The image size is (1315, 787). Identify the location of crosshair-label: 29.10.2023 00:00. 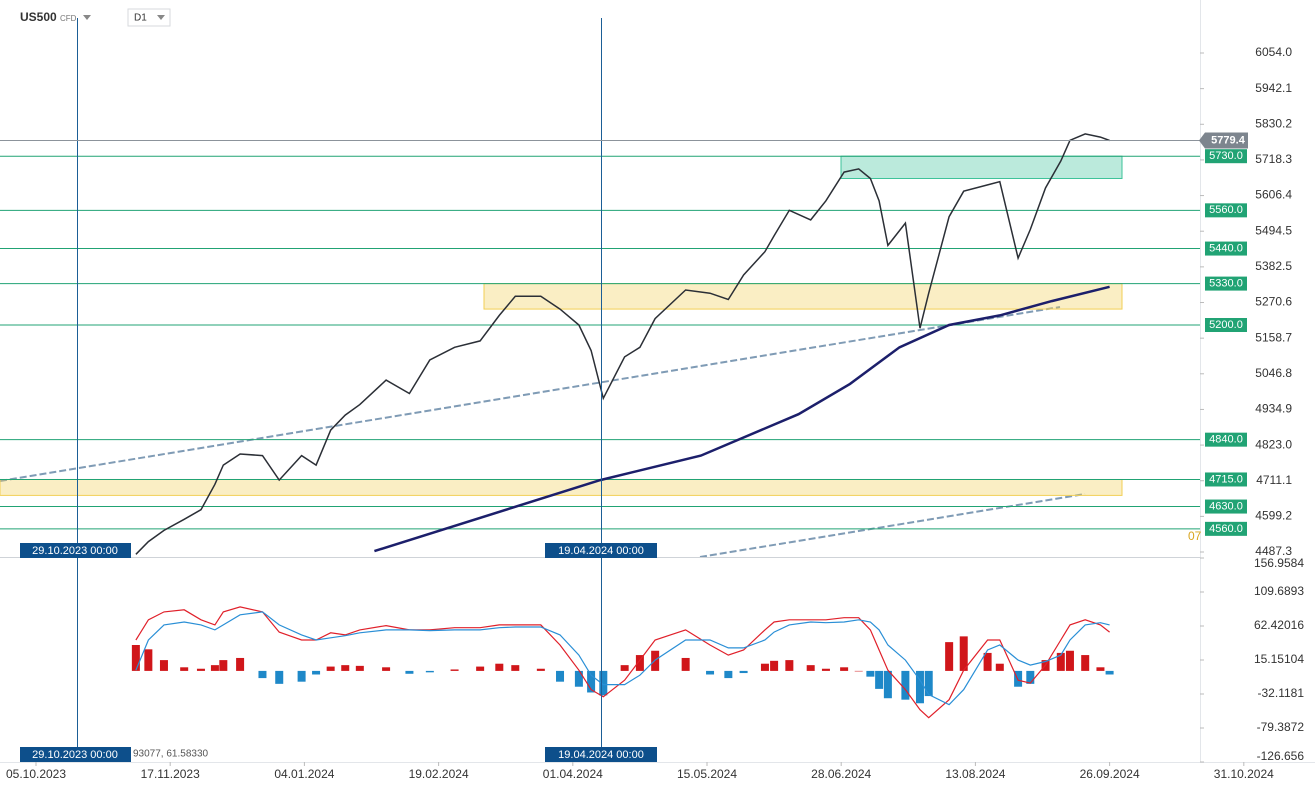
(75, 755).